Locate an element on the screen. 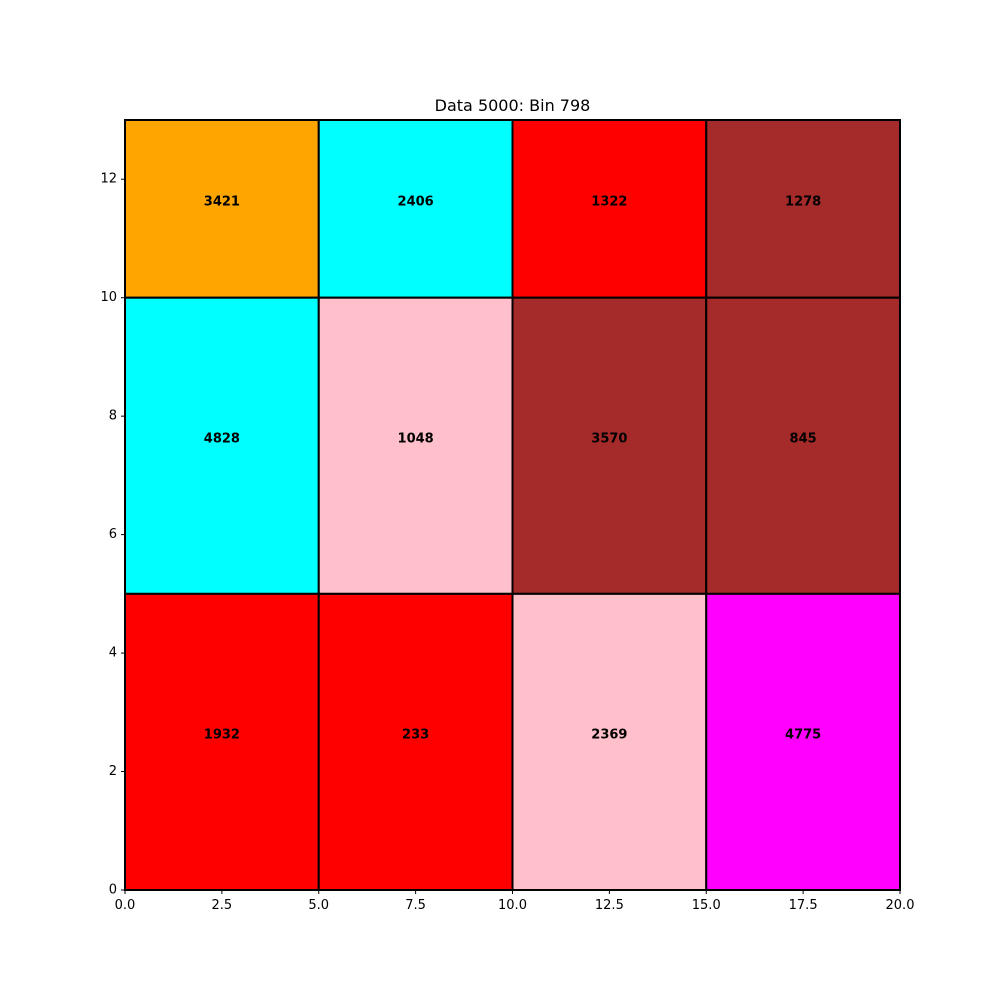 This screenshot has width=1000, height=1000. y-tick-label: 6 is located at coordinates (113, 534).